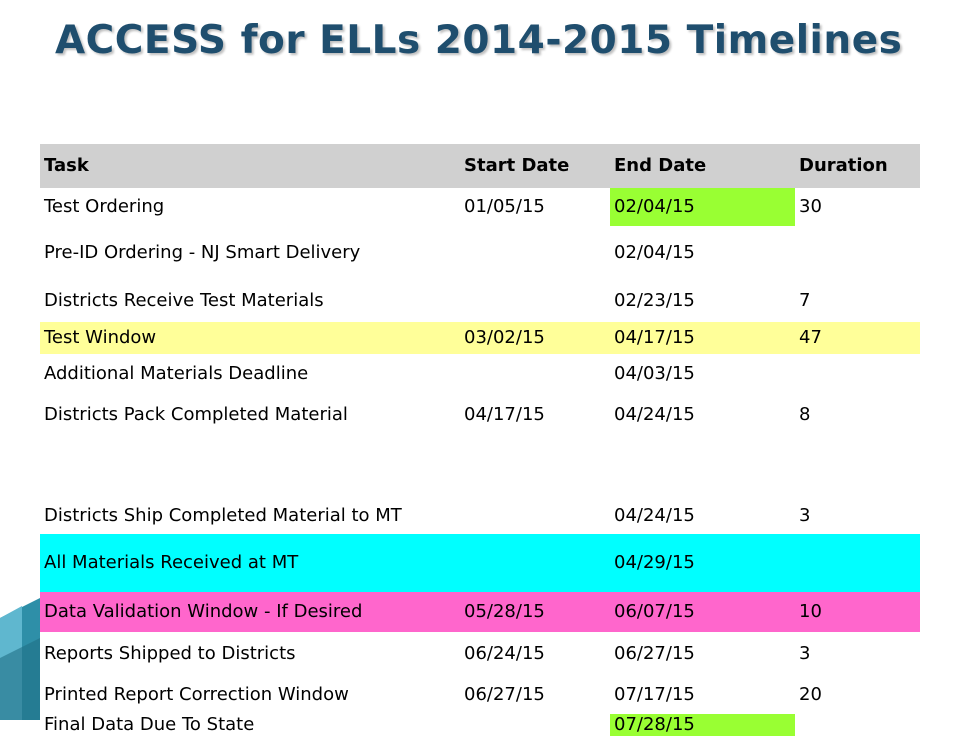 The width and height of the screenshot is (960, 736). What do you see at coordinates (805, 300) in the screenshot?
I see `duration-cell: 7` at bounding box center [805, 300].